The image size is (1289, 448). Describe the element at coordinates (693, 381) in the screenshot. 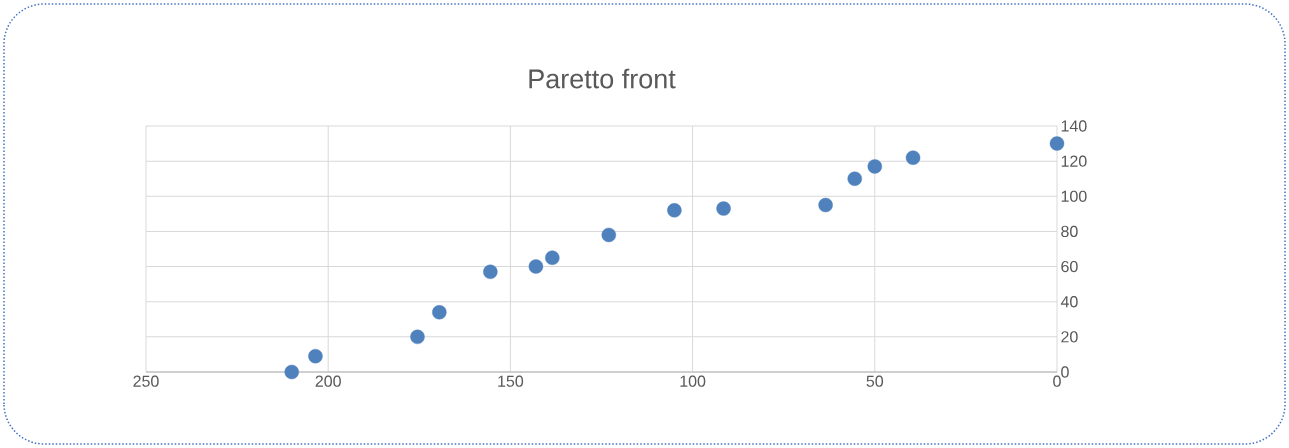

I see `x-tick-label: 100` at that location.